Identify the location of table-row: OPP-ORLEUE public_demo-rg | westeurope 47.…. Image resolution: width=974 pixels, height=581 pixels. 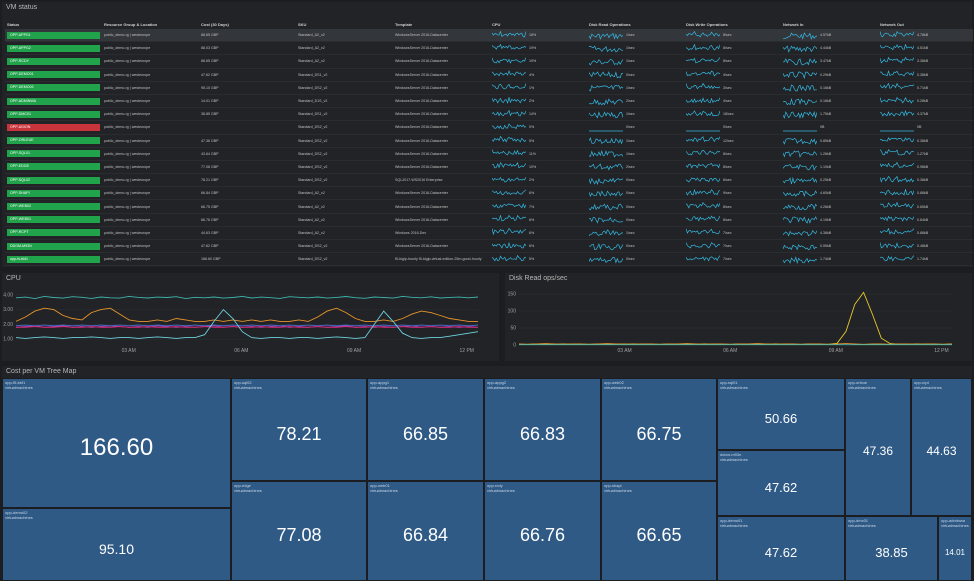
(489, 141).